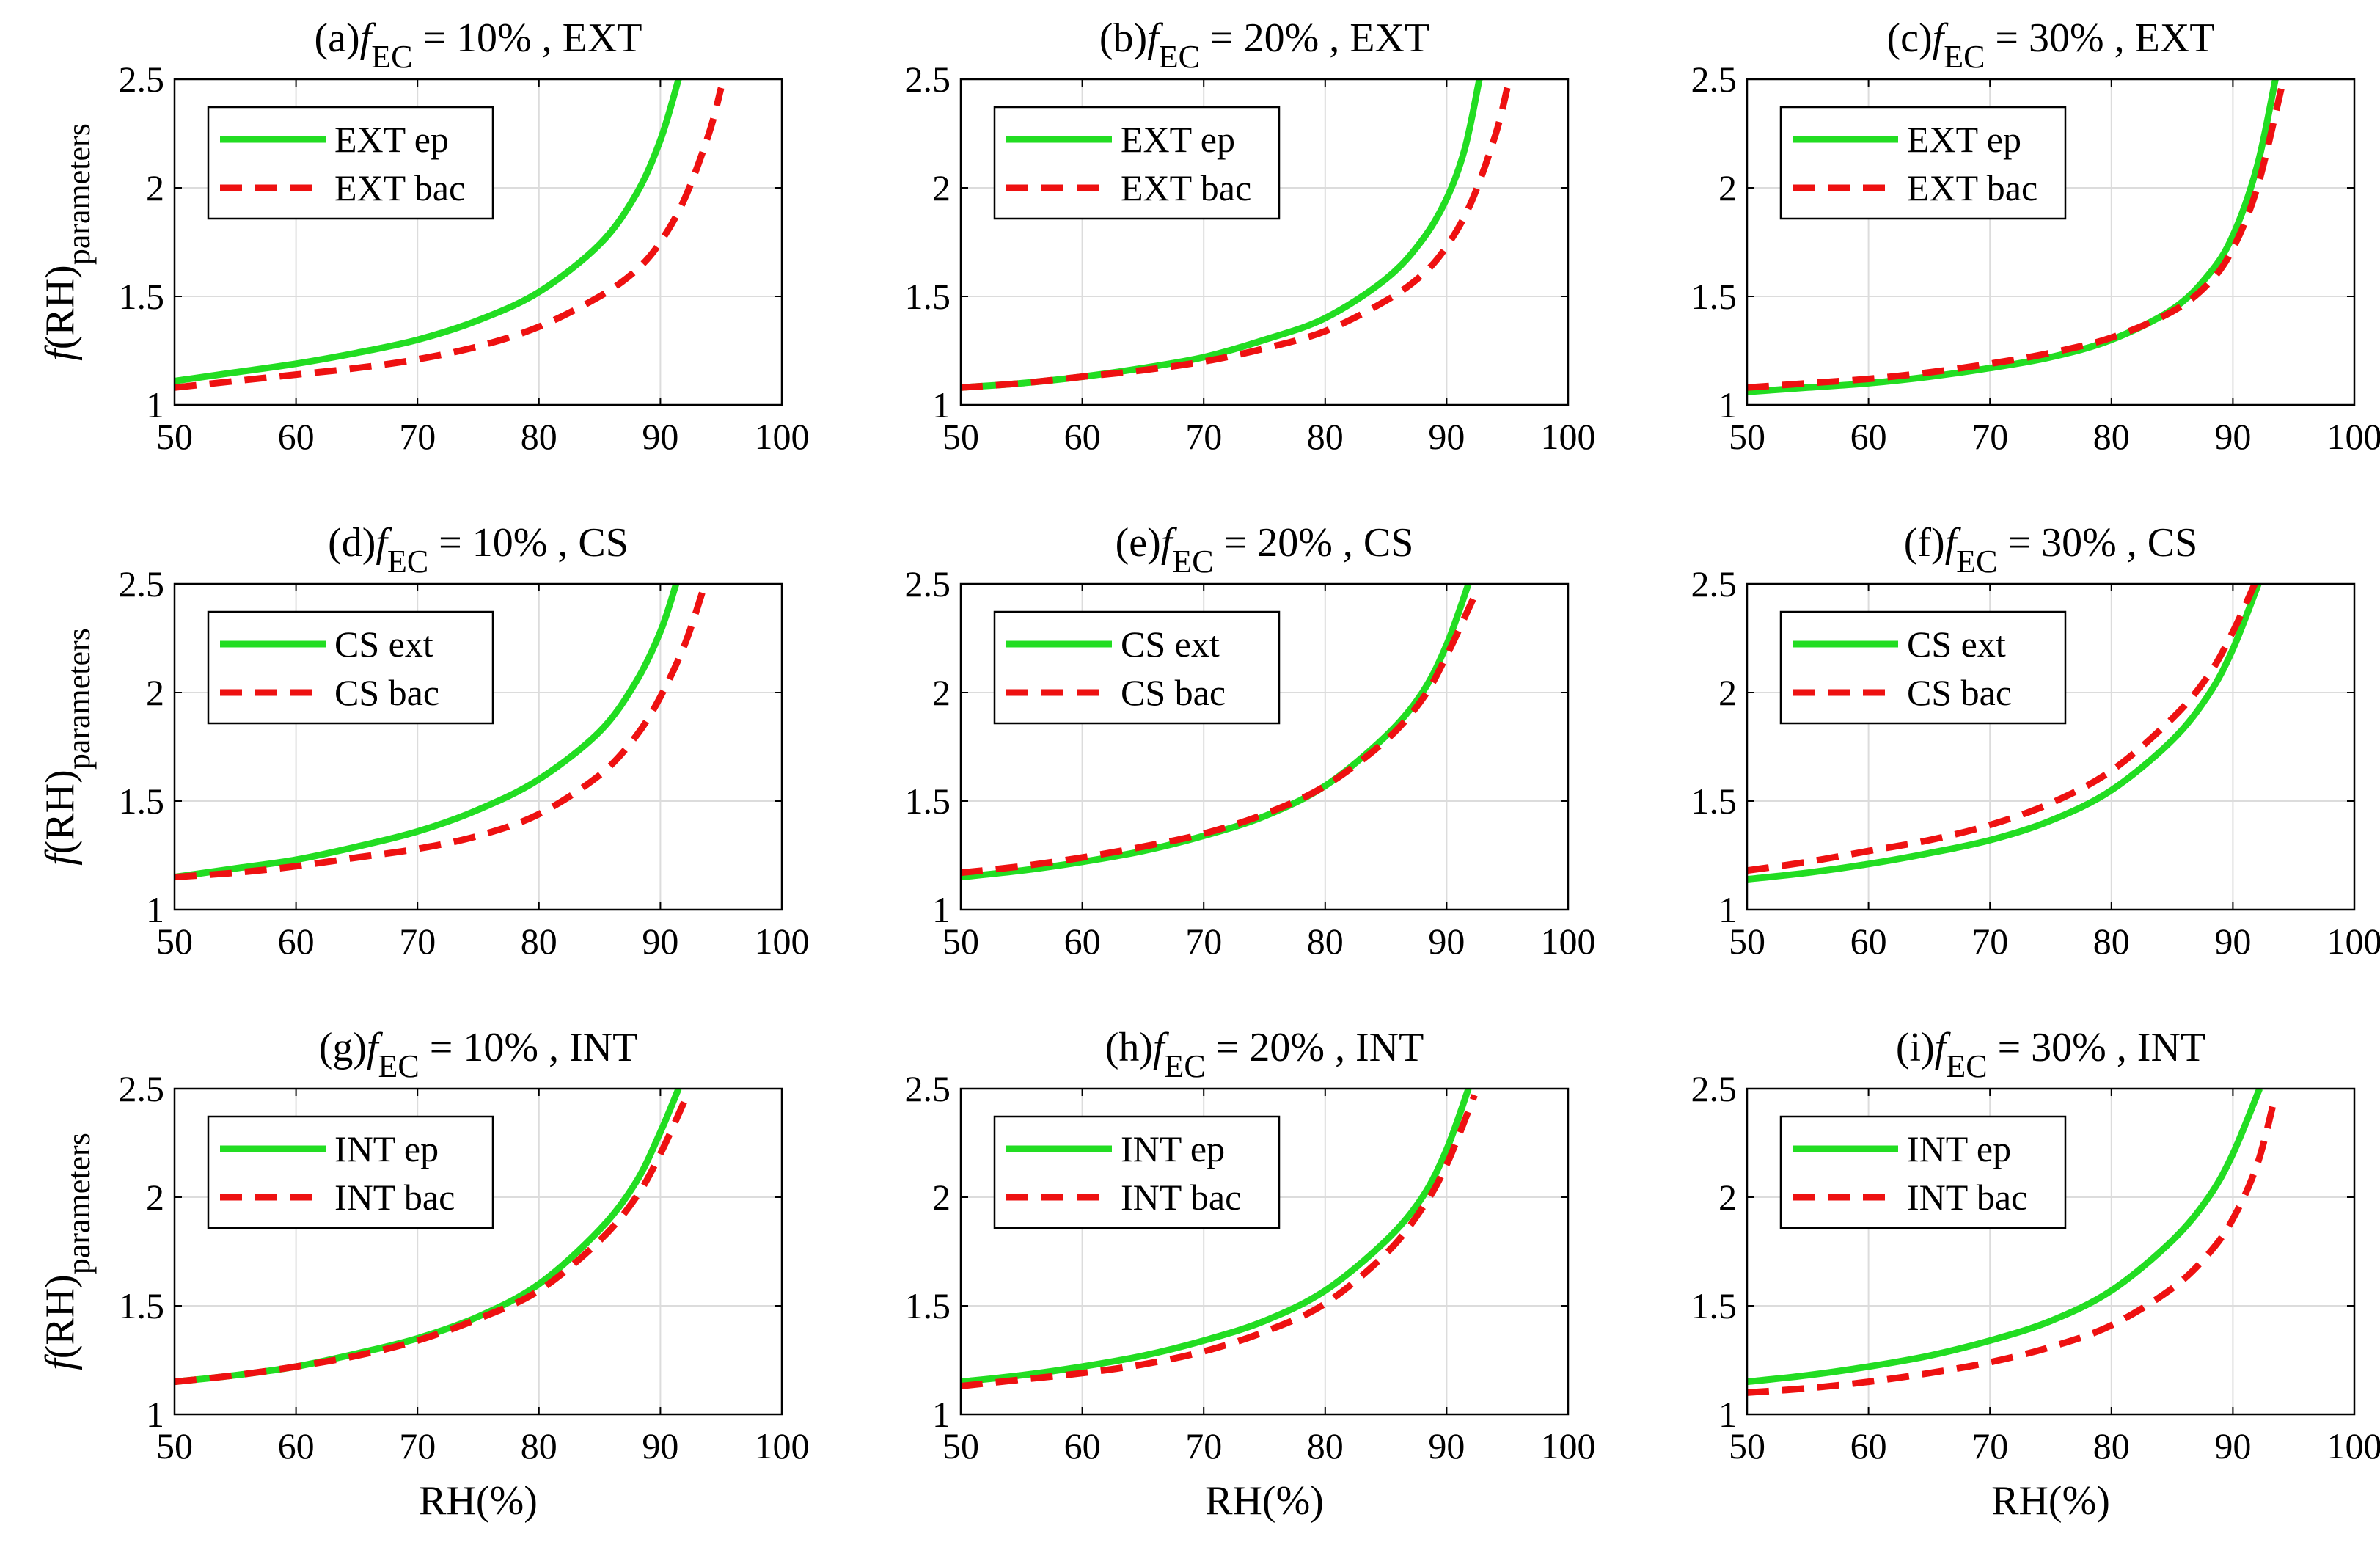  I want to click on subplot-title: (c)fEC = 30% , EXT, so click(2050, 45).